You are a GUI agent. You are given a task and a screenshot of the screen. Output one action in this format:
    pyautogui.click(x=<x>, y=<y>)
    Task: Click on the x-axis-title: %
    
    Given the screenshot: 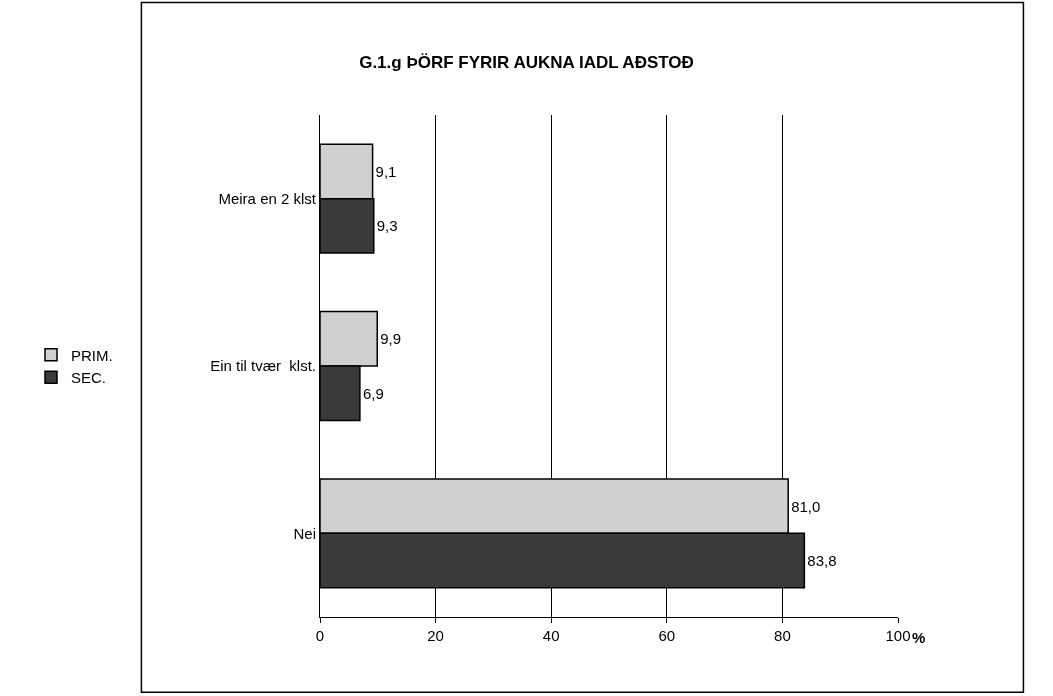 What is the action you would take?
    pyautogui.click(x=919, y=637)
    